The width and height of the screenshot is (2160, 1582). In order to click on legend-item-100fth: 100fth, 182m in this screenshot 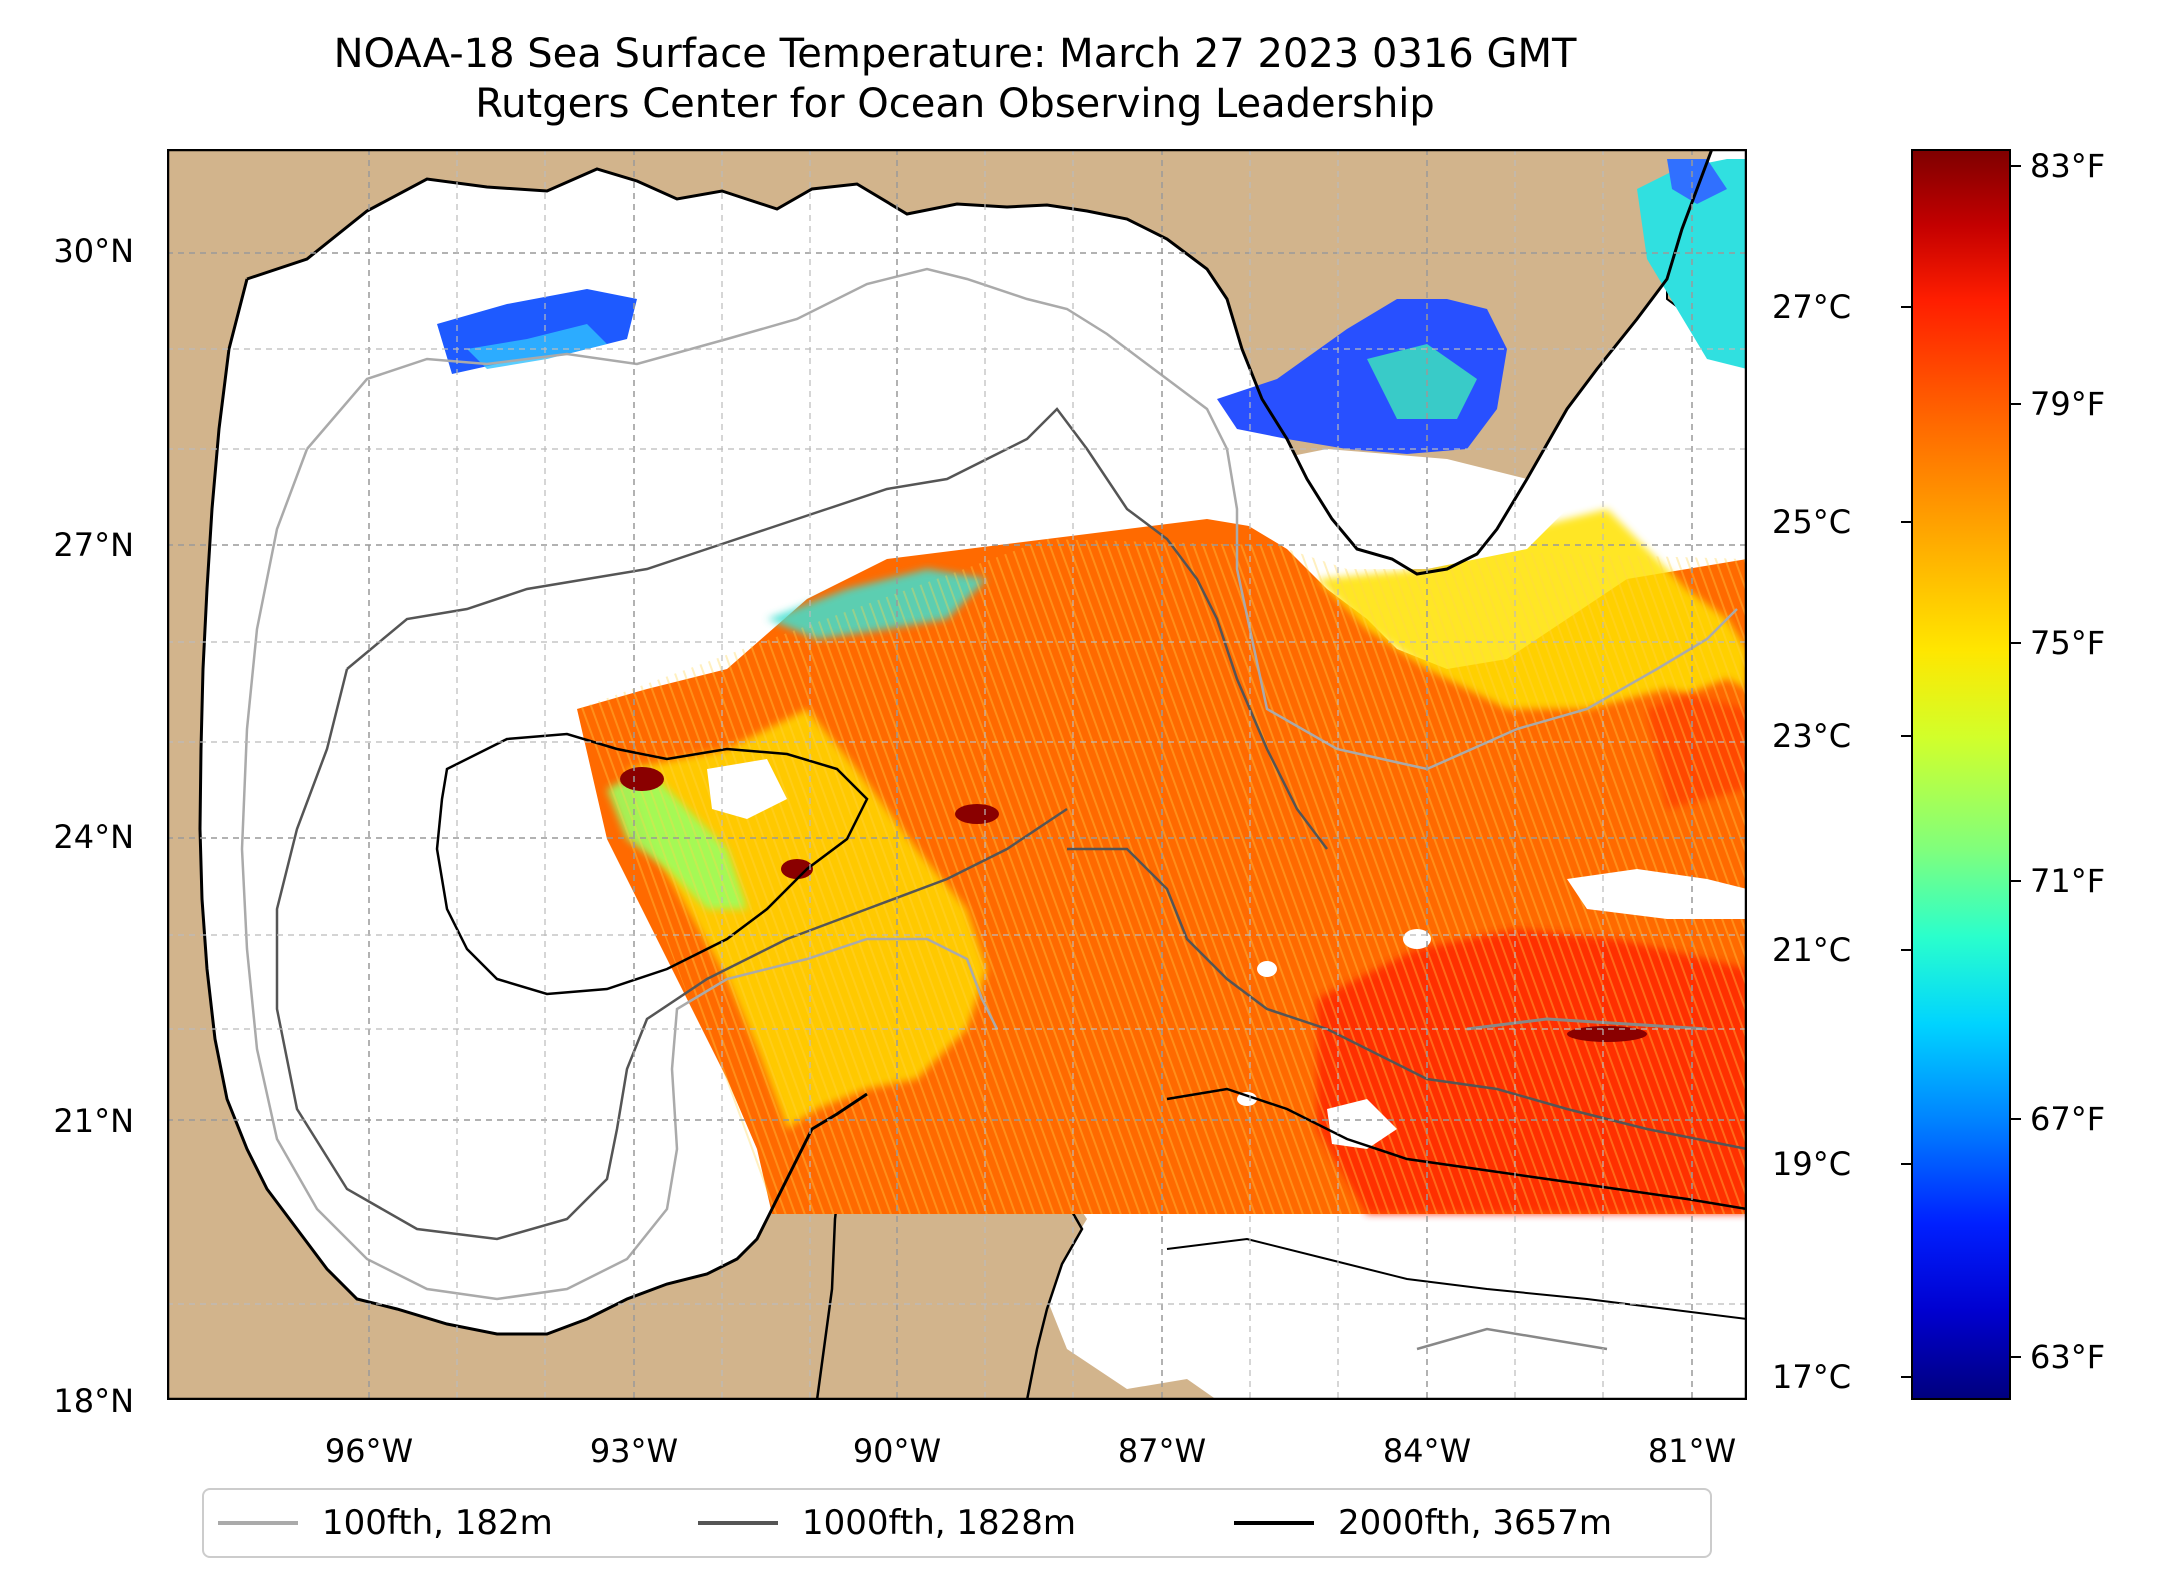, I will do `click(385, 1523)`.